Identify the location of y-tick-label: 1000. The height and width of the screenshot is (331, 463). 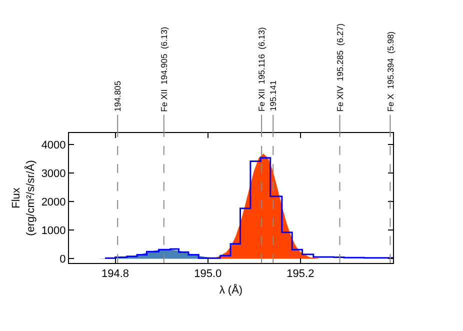
(53, 230).